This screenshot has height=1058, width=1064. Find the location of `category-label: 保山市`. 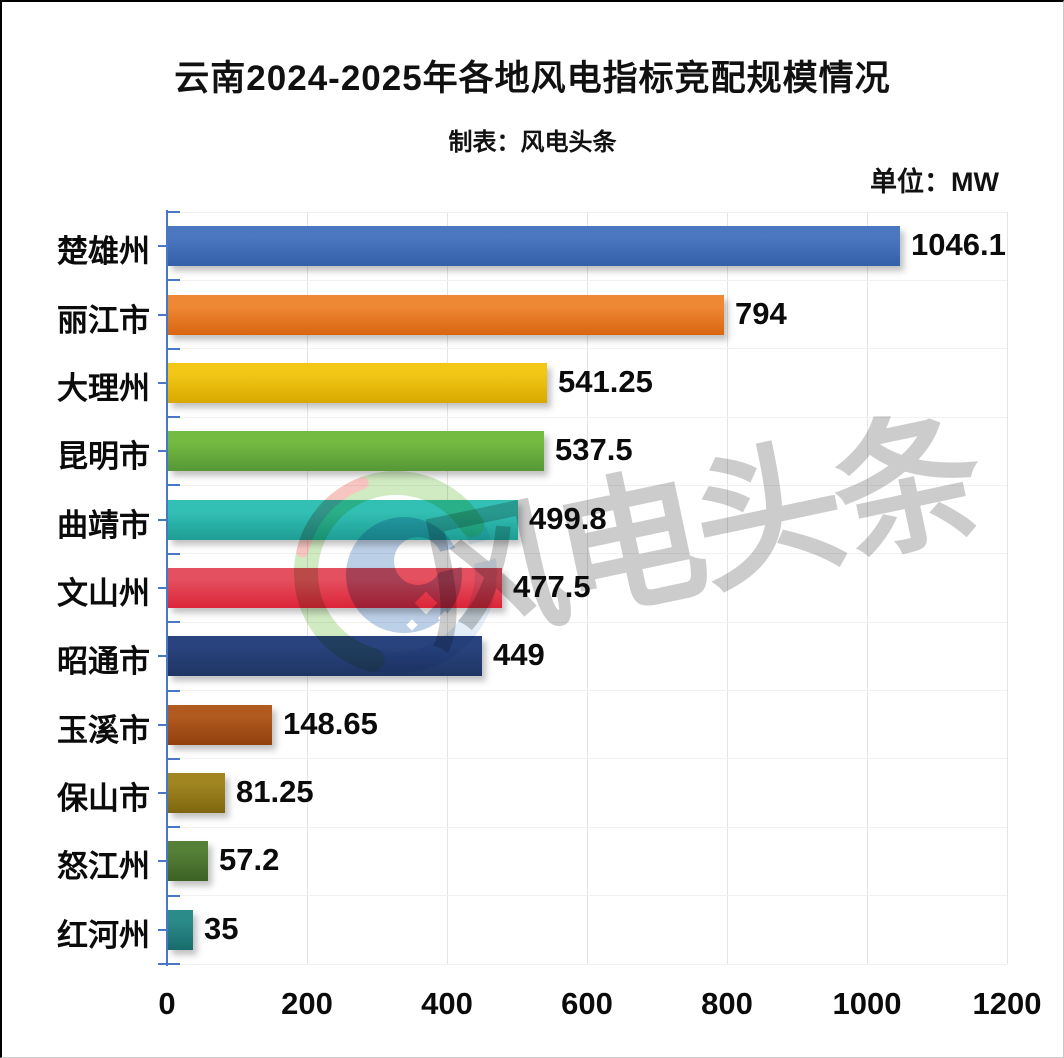

category-label: 保山市 is located at coordinates (103, 799).